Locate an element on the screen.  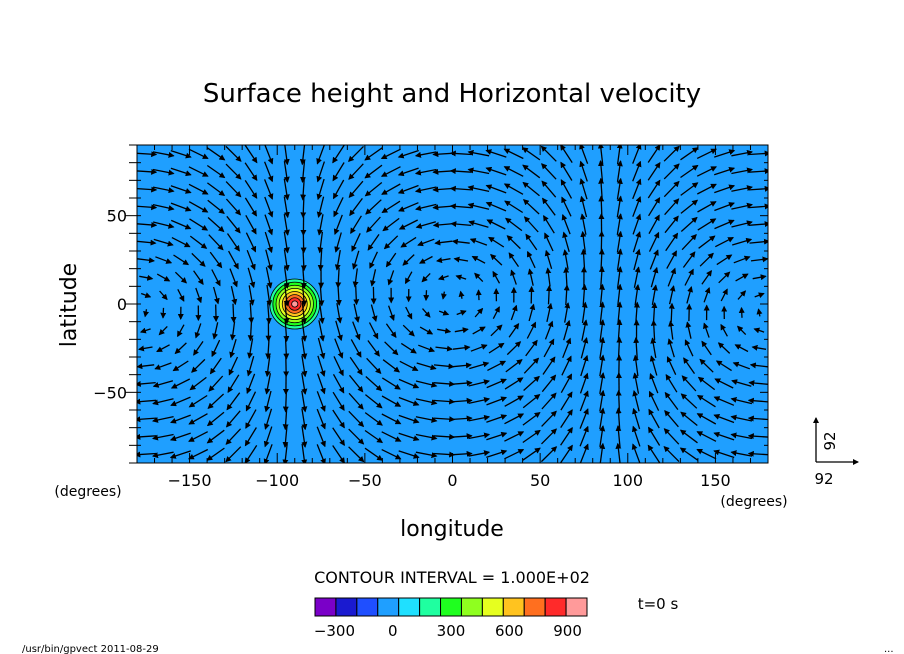
program-info: /usr/bin/gpvect 2011-08-29 is located at coordinates (90, 649).